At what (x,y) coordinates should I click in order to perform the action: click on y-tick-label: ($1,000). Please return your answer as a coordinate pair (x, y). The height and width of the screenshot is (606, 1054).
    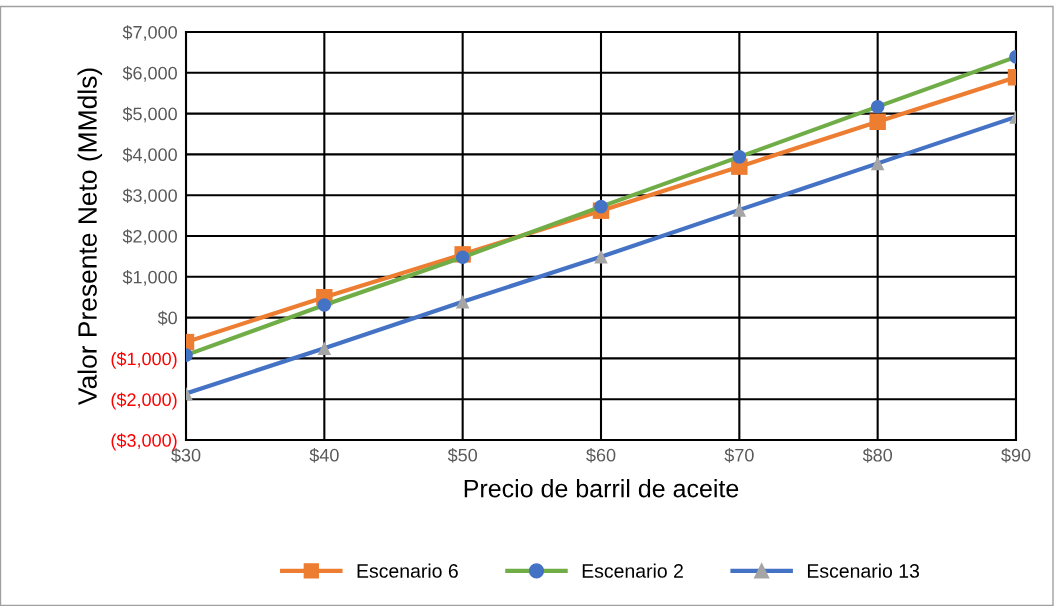
    Looking at the image, I should click on (144, 360).